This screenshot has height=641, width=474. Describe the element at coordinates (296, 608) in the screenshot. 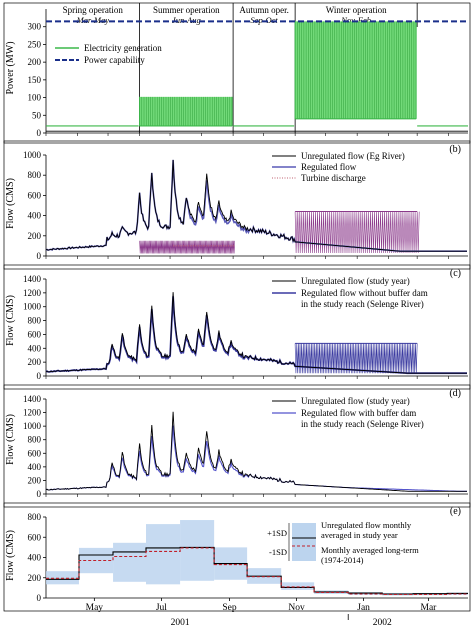

I see `x-tick-label: Nov` at that location.